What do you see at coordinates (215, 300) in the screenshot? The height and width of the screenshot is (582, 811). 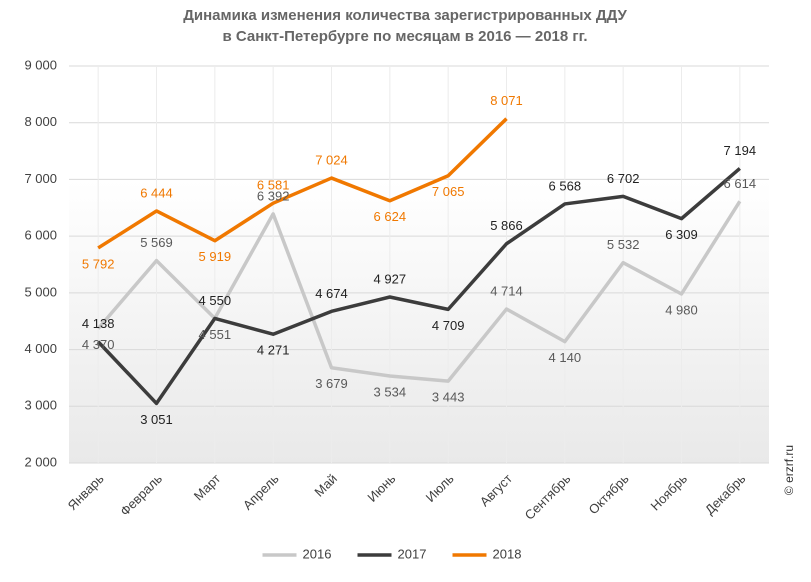 I see `data-label: 4 550` at bounding box center [215, 300].